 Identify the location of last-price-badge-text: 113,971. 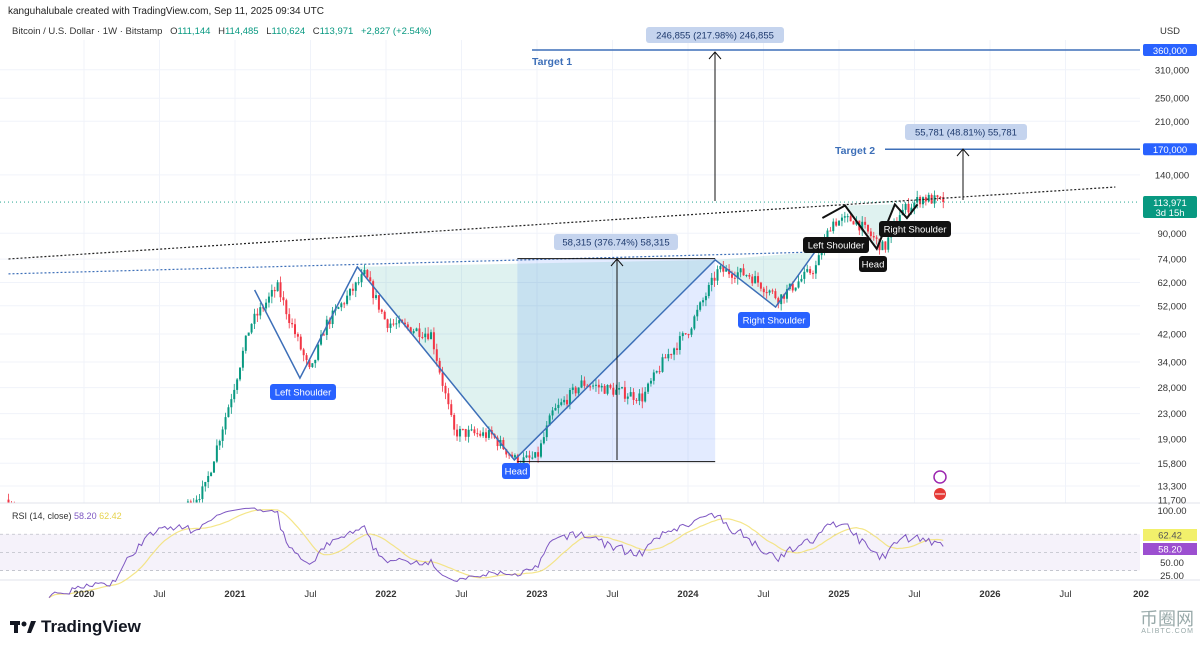
(1170, 203).